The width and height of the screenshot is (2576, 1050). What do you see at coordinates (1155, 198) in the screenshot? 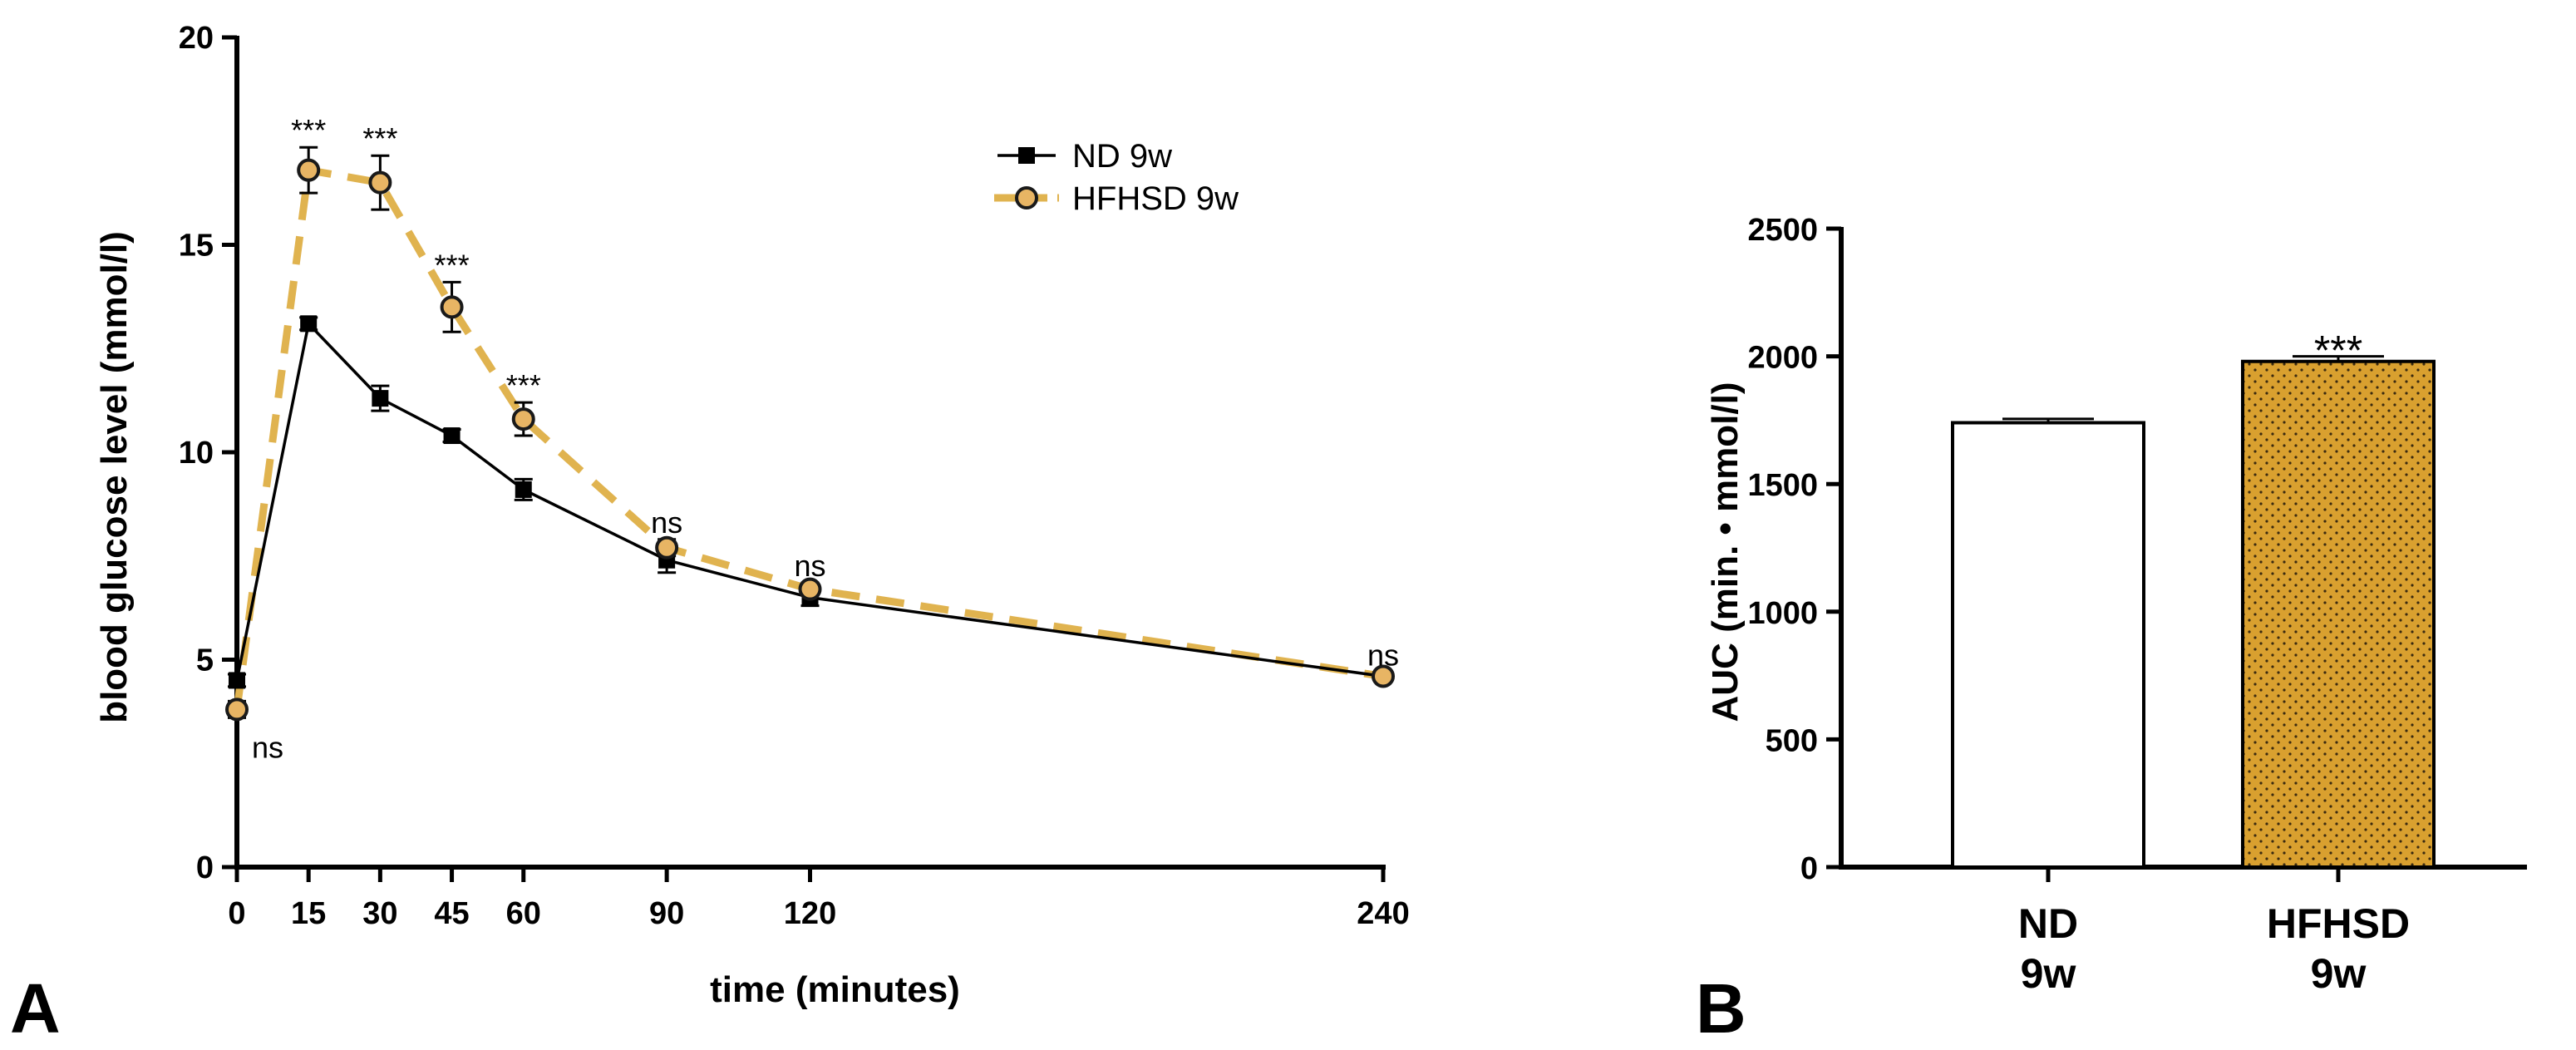
I see `legend-label-hfhsd: HFHSD 9w` at bounding box center [1155, 198].